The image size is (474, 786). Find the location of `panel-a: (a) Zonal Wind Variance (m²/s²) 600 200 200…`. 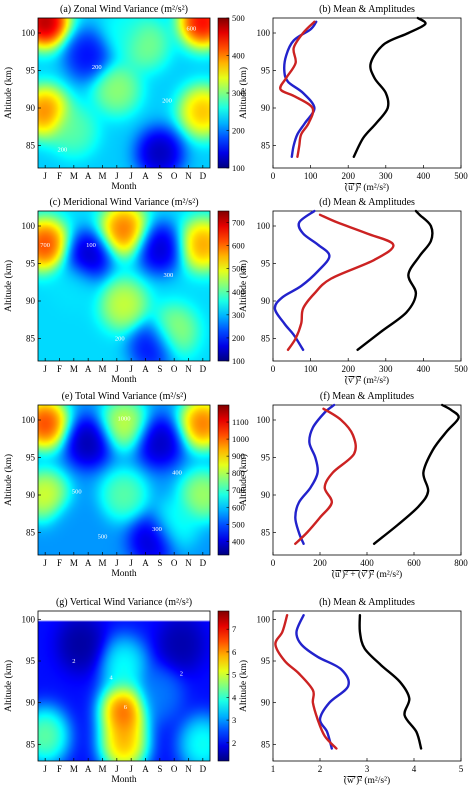

panel-a: (a) Zonal Wind Variance (m²/s²) 600 200 200… is located at coordinates (124, 98).